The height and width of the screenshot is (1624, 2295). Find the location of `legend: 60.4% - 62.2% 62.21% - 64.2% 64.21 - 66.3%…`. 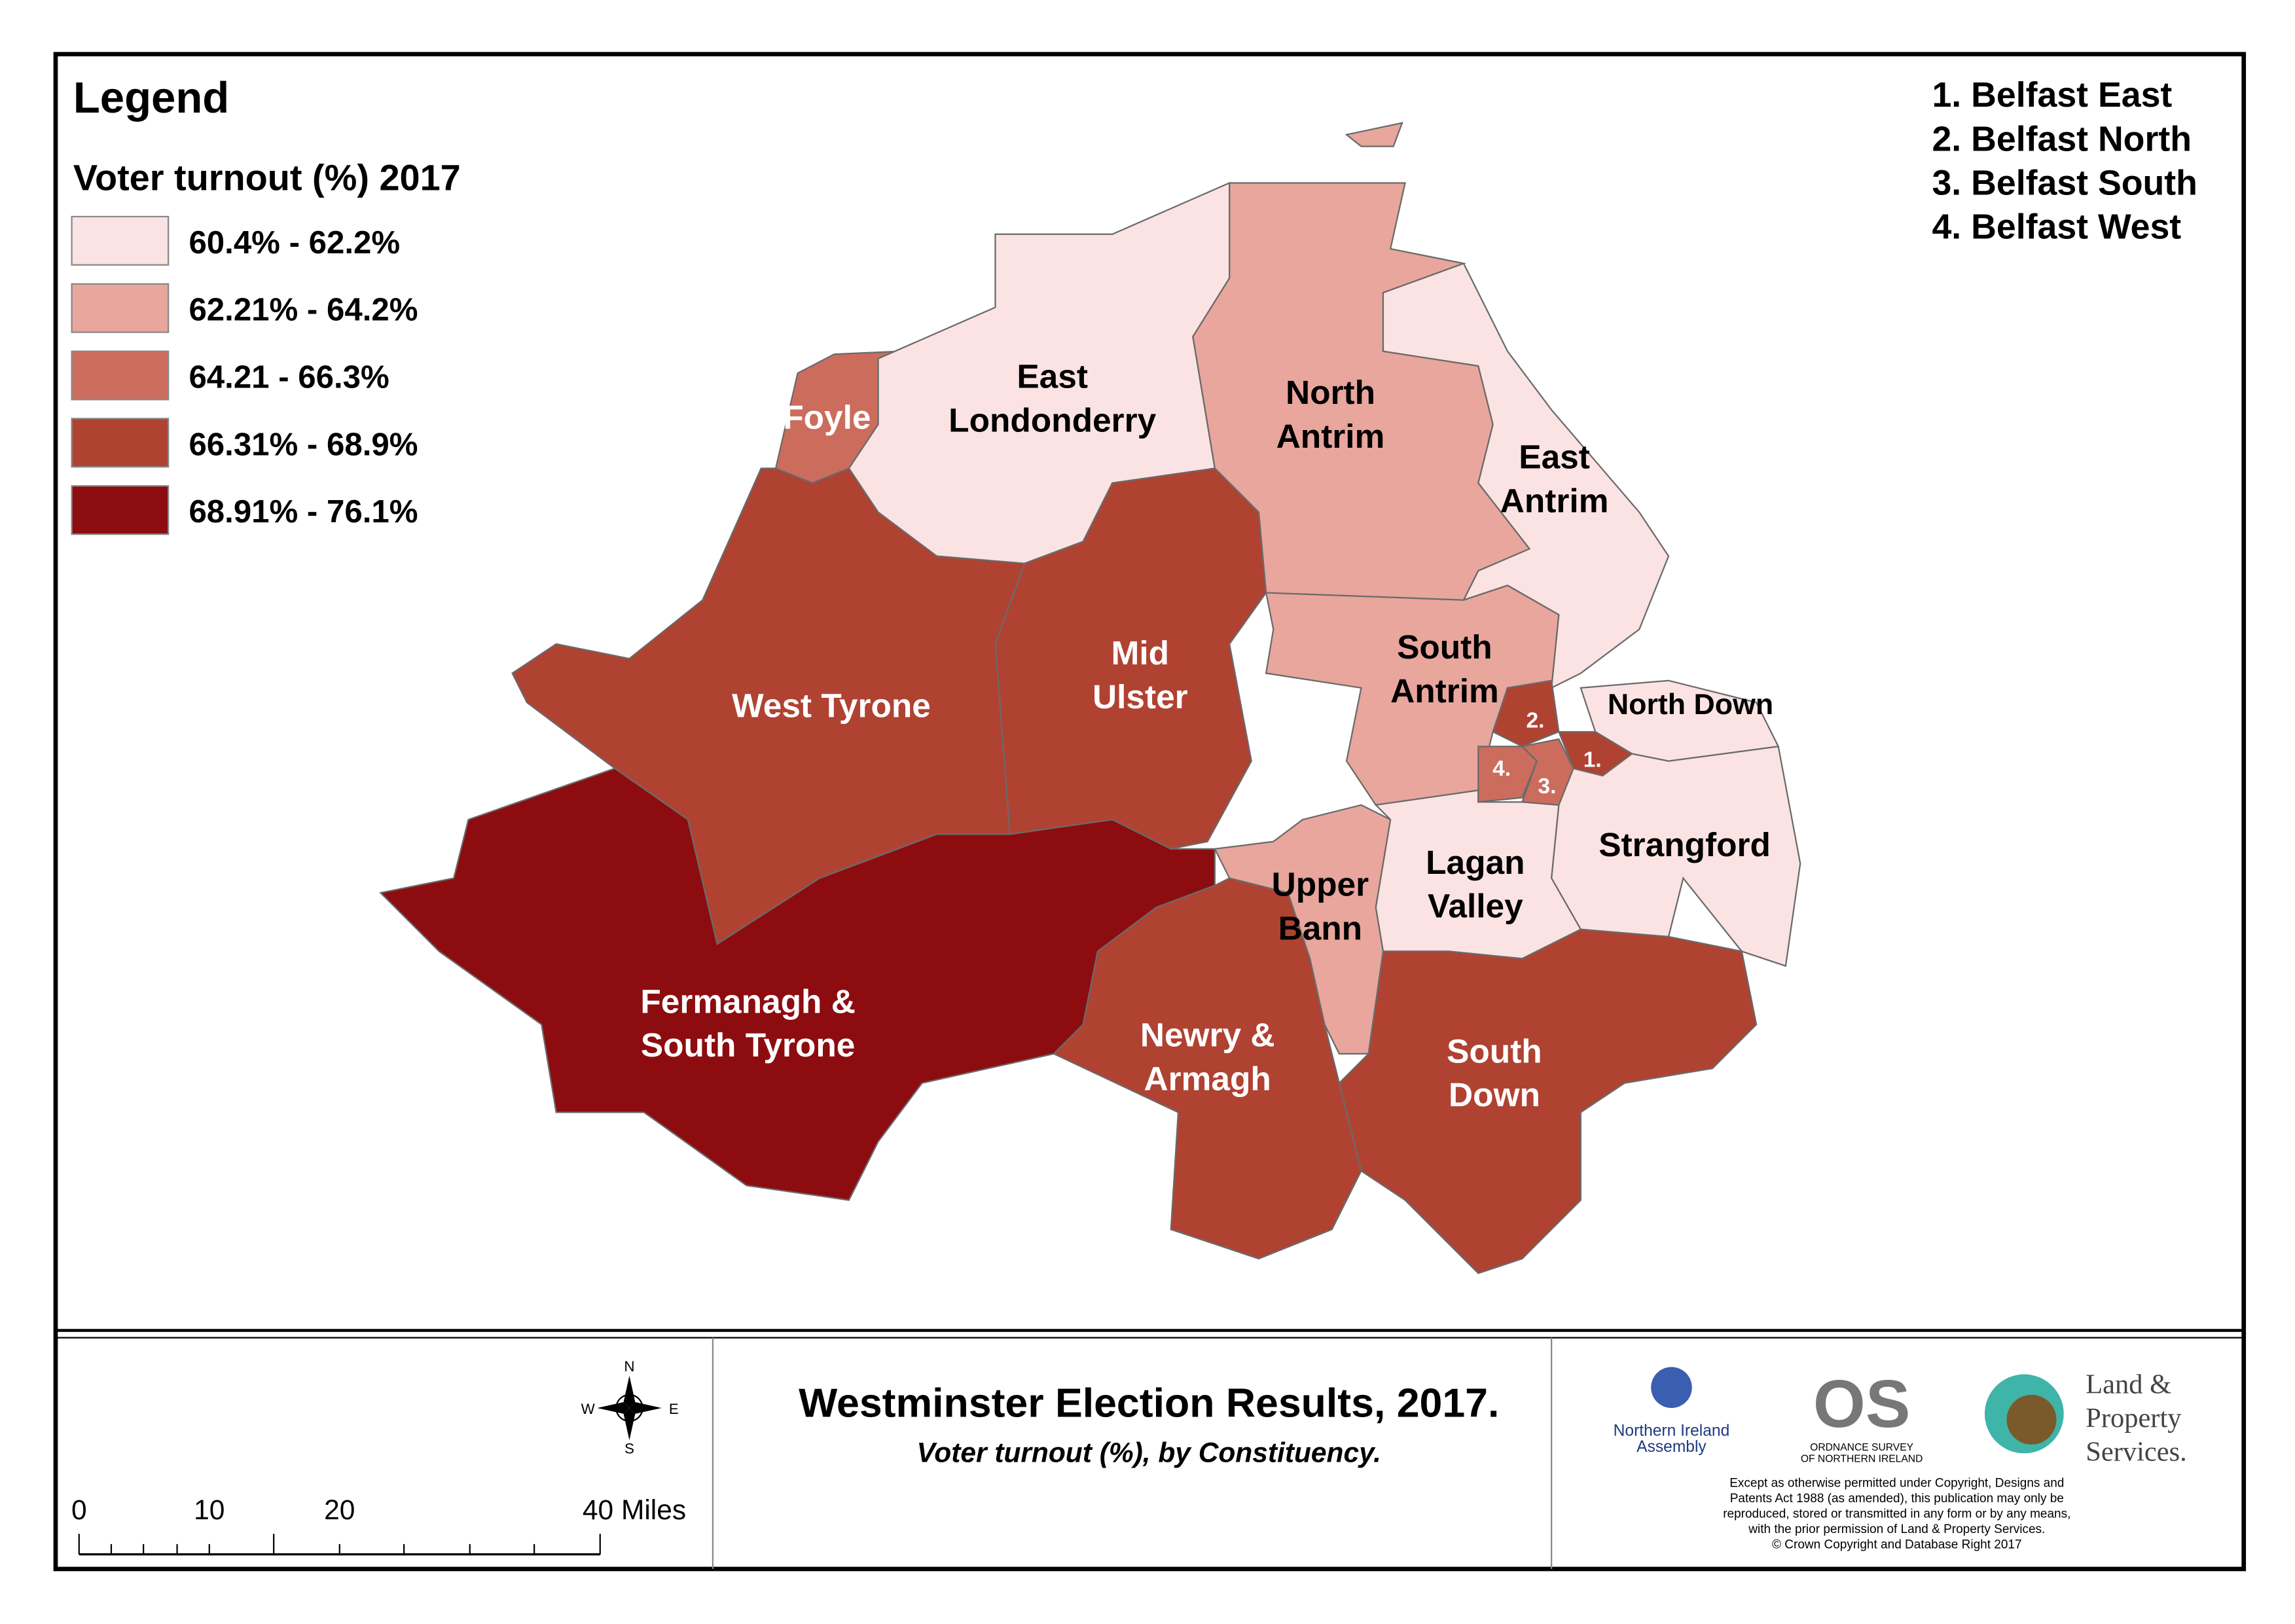

legend: 60.4% - 62.2% 62.21% - 64.2% 64.21 - 66.3%… is located at coordinates (245, 375).